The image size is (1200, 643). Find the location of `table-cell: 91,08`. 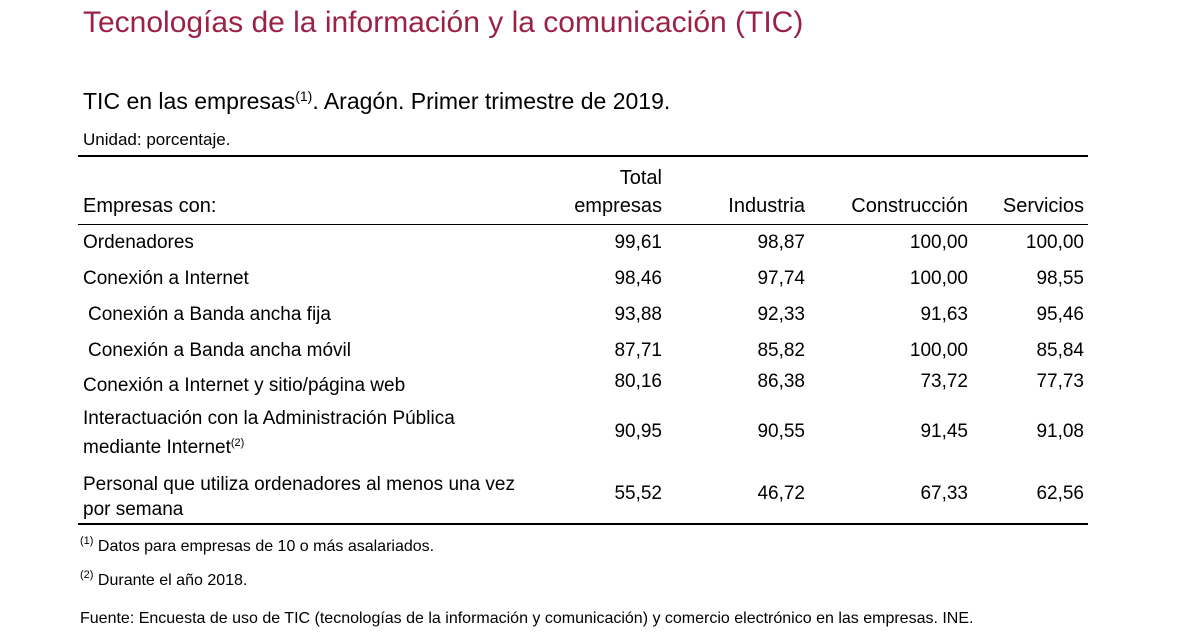

table-cell: 91,08 is located at coordinates (1060, 431).